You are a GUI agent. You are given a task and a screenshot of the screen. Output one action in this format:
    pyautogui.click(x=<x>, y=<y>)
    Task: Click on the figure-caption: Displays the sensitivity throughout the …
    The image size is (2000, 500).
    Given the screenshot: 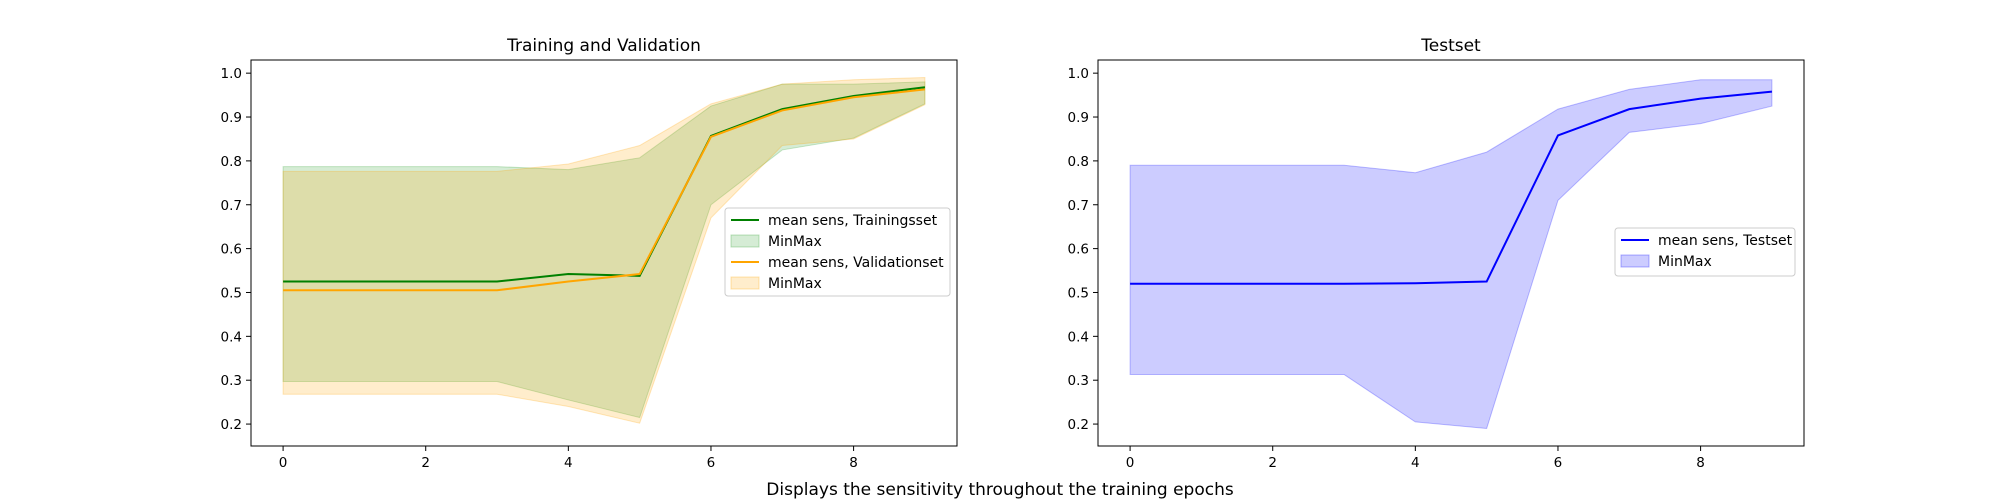 What is the action you would take?
    pyautogui.click(x=1000, y=490)
    